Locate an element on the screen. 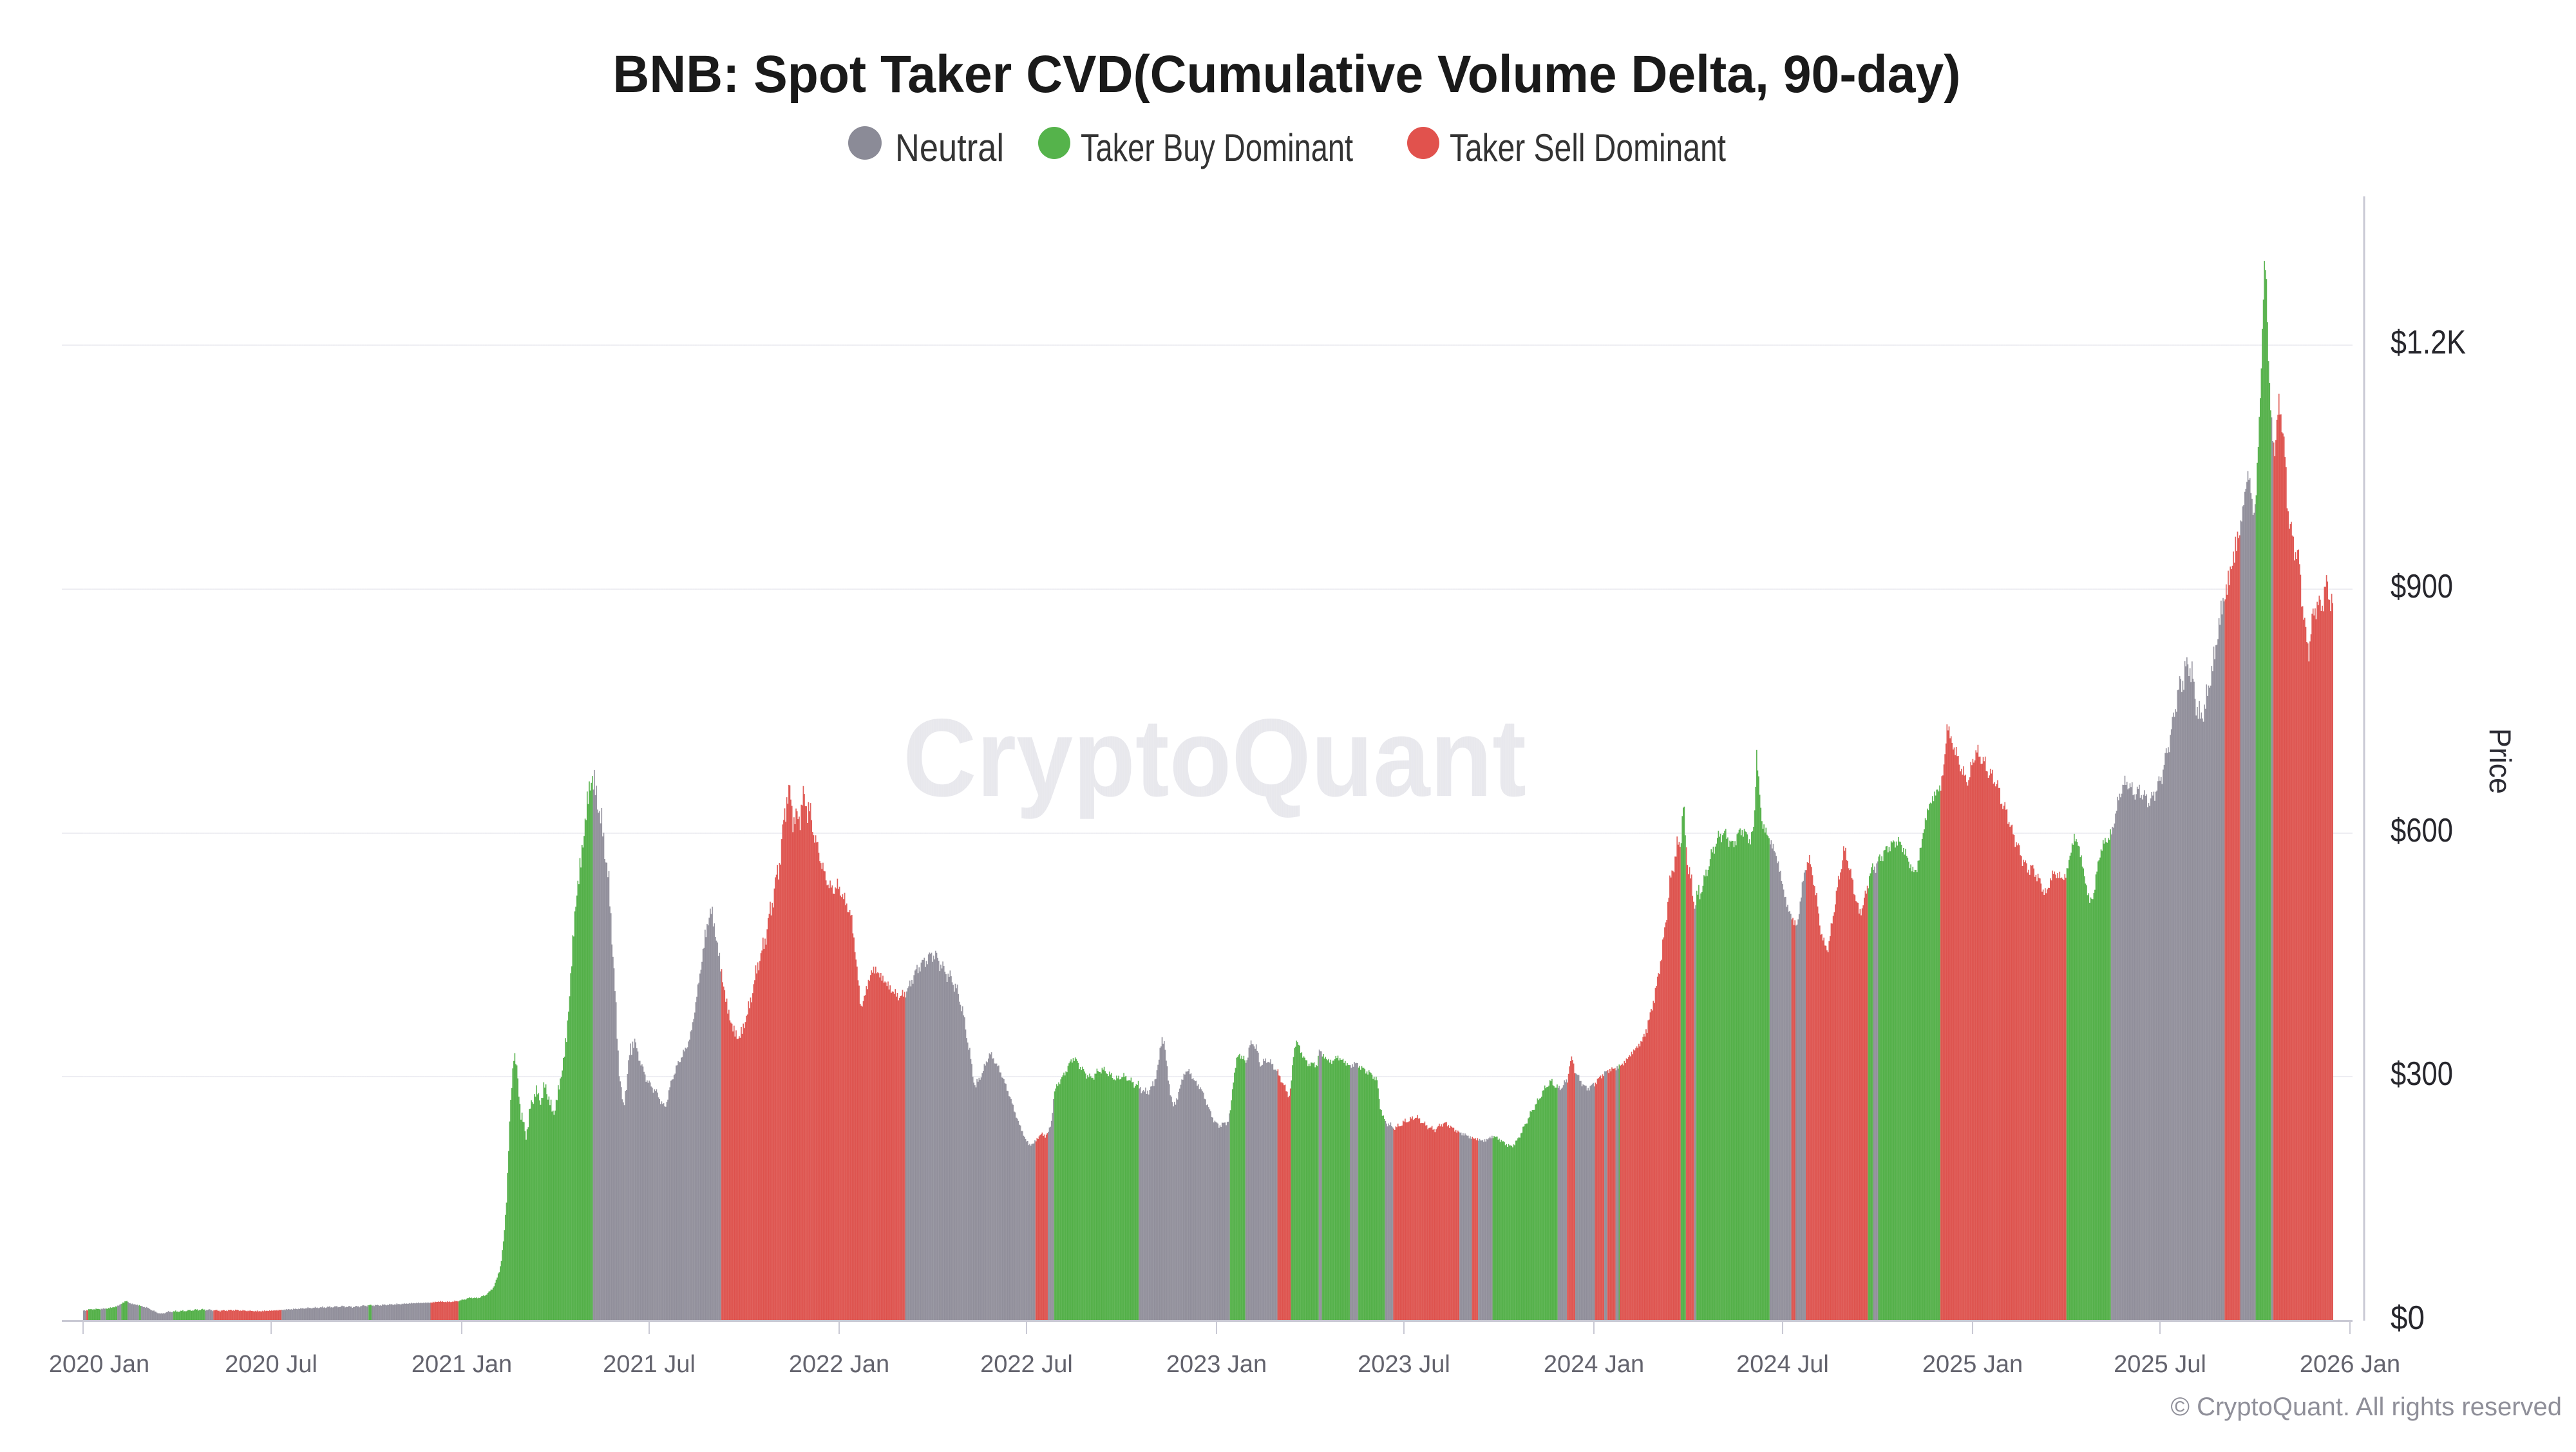  svg-text: 2020 Jul is located at coordinates (271, 1364).